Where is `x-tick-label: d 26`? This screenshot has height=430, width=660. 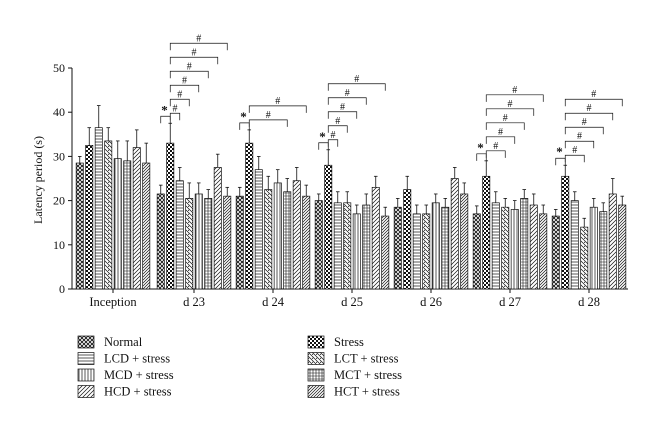
x-tick-label: d 26 is located at coordinates (431, 302).